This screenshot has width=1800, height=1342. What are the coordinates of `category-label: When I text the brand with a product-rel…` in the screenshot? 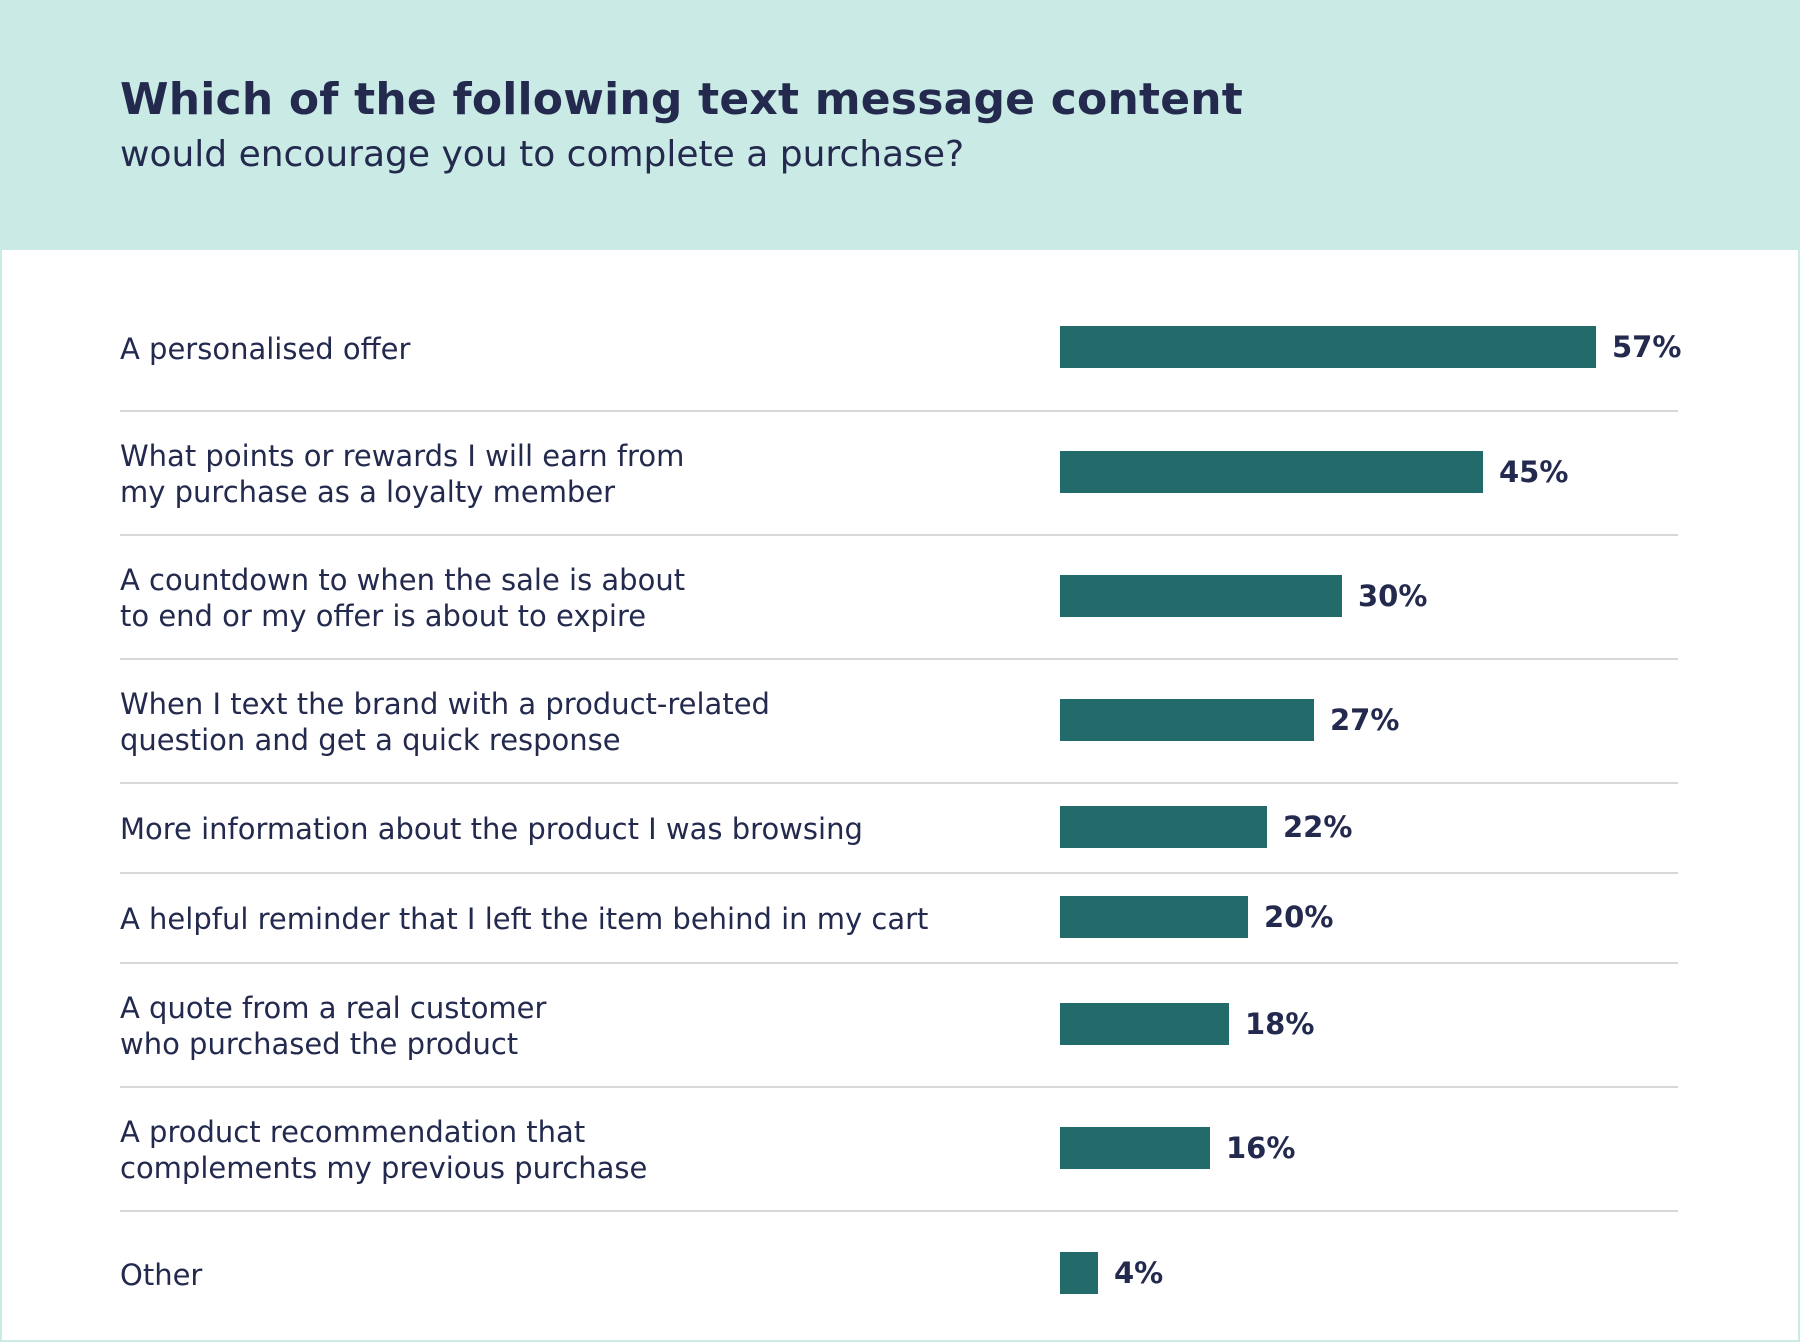 It's located at (445, 722).